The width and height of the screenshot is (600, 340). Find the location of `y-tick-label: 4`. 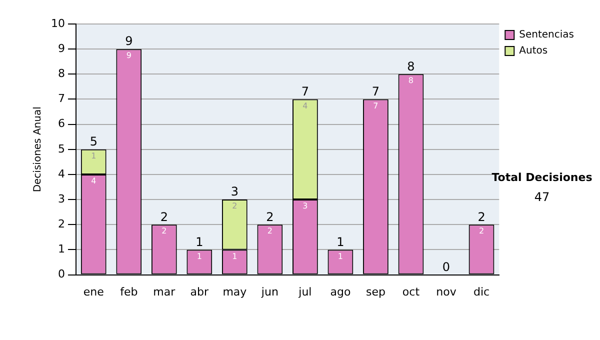

y-tick-label: 4 is located at coordinates (61, 173).